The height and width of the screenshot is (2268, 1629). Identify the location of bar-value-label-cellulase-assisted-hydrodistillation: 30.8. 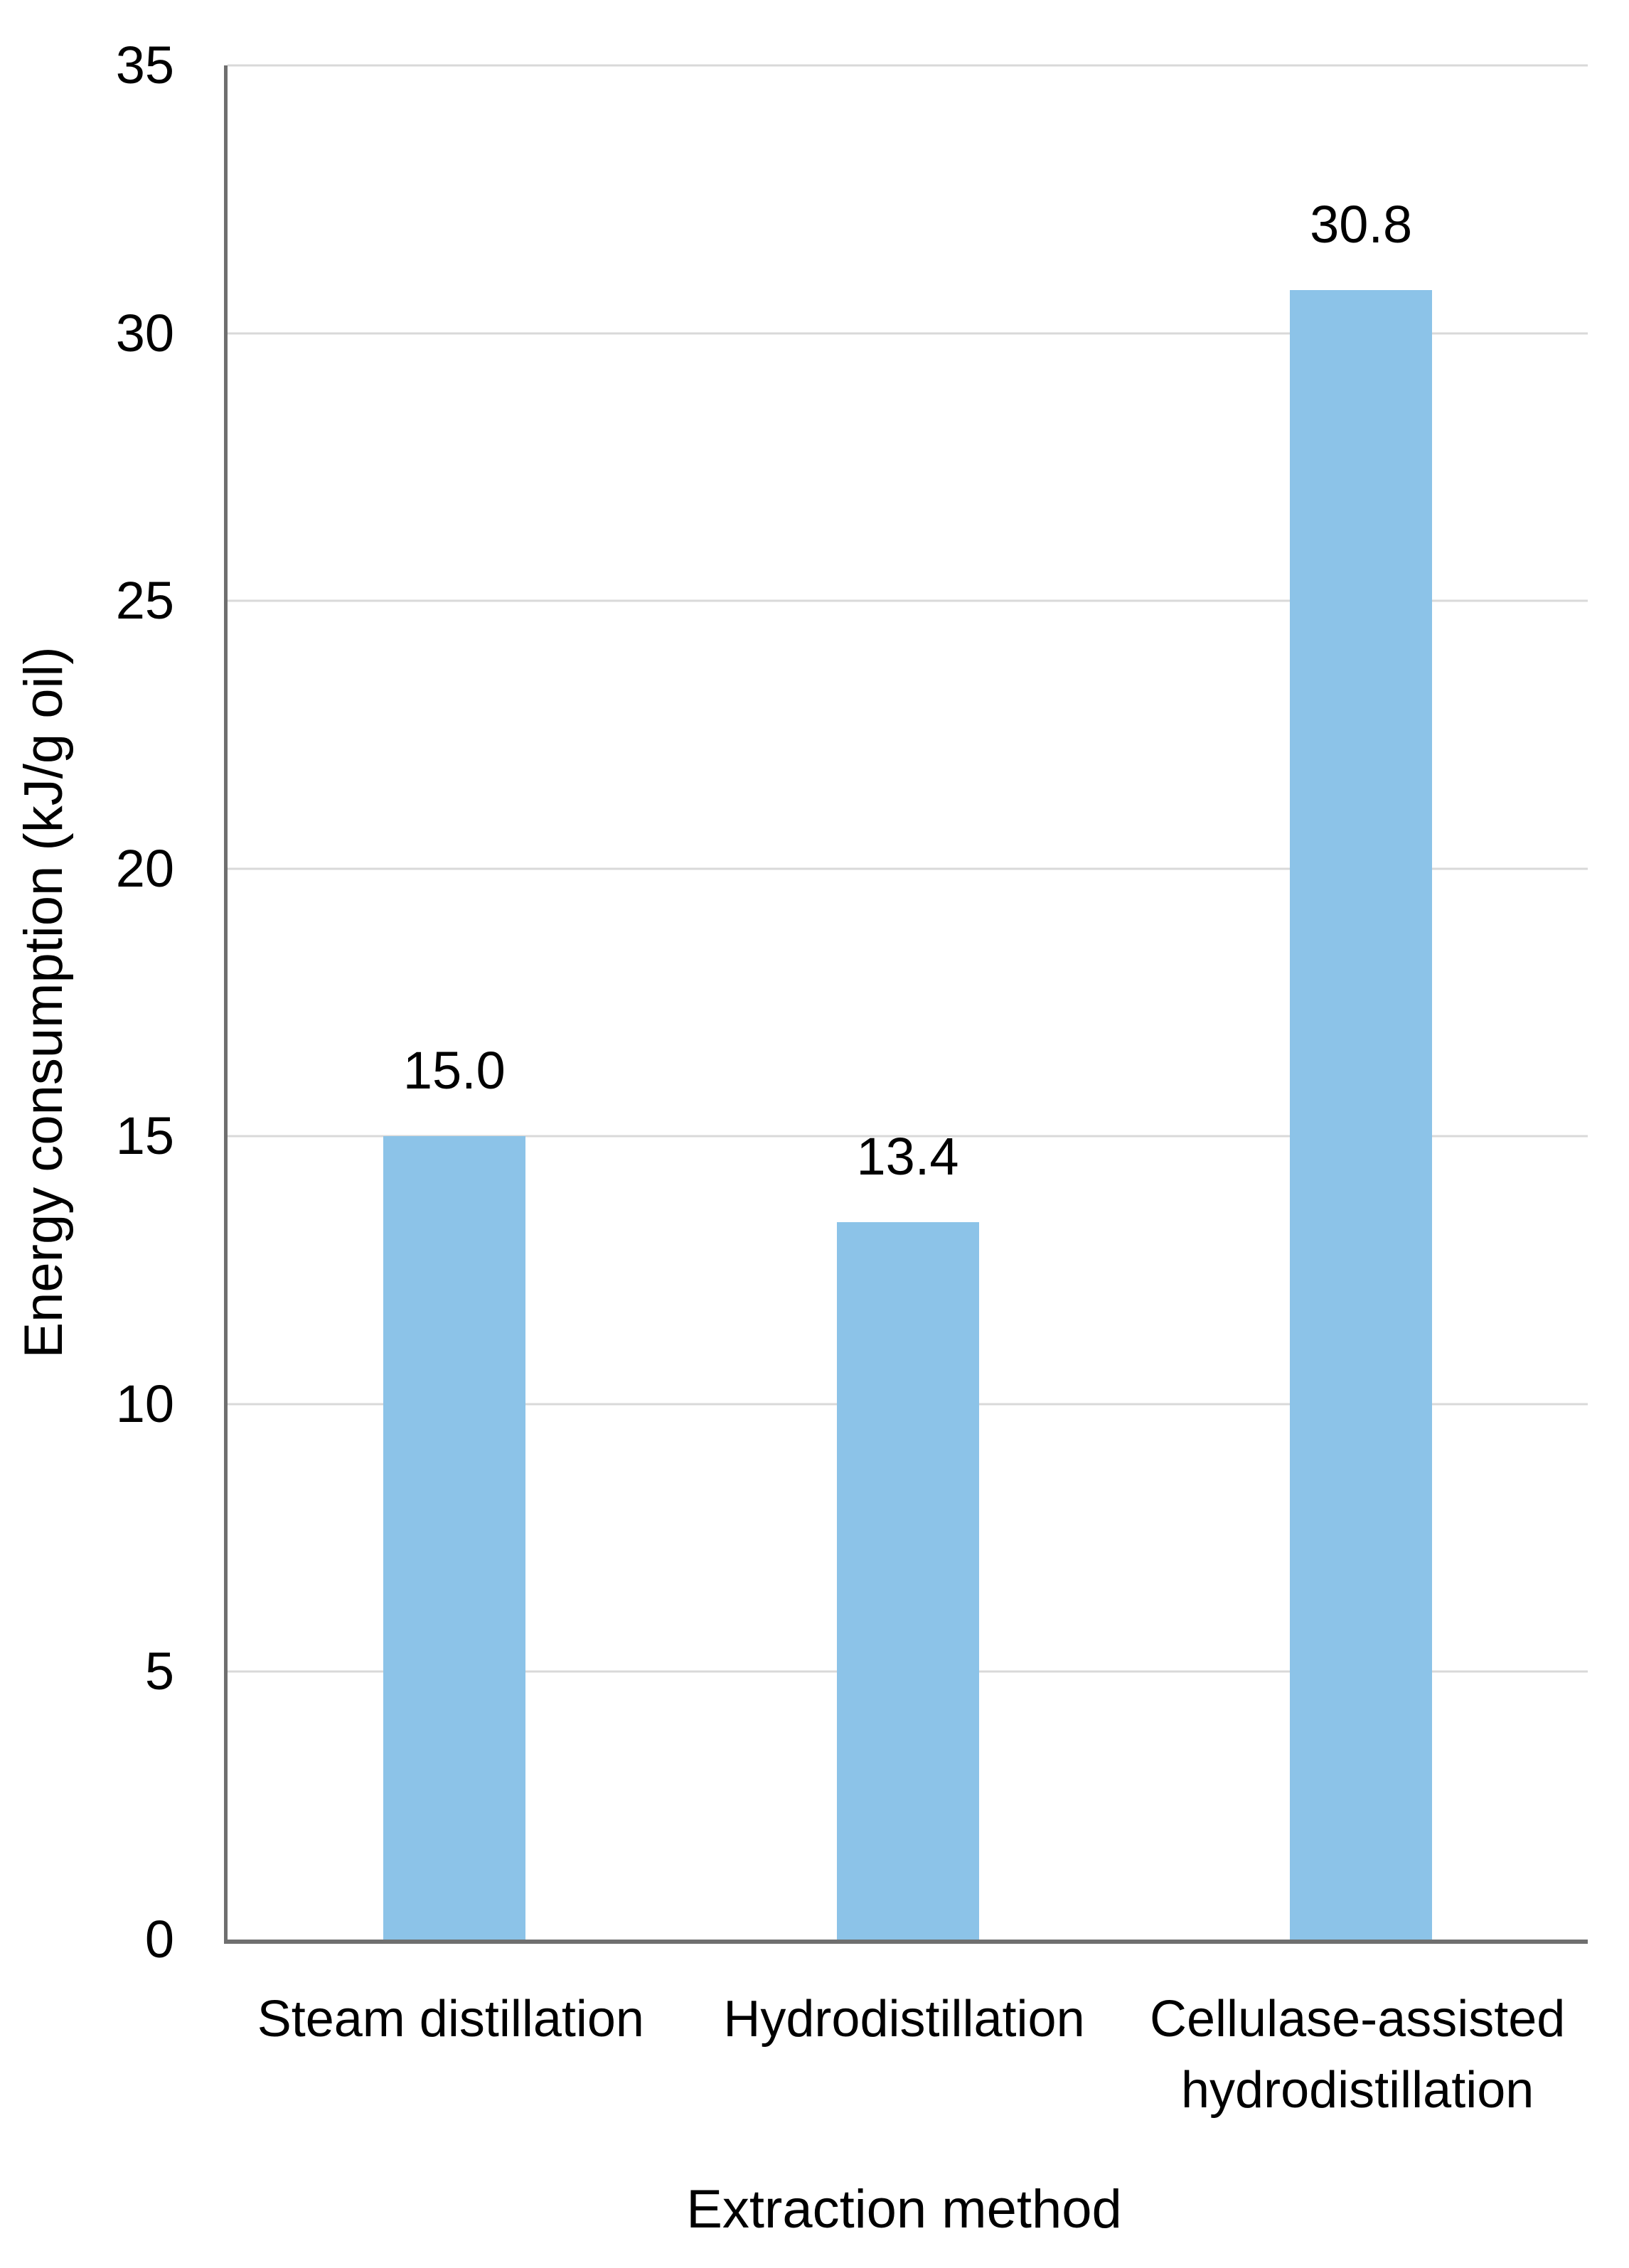
(1361, 225).